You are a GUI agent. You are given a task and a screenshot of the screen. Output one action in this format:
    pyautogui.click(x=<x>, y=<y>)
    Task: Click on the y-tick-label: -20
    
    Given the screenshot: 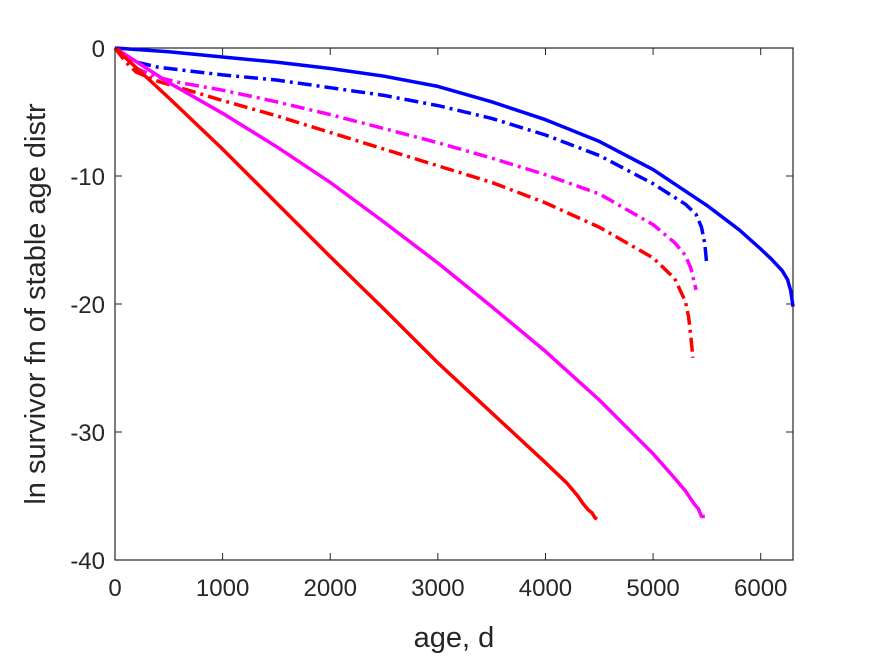 What is the action you would take?
    pyautogui.click(x=87, y=305)
    